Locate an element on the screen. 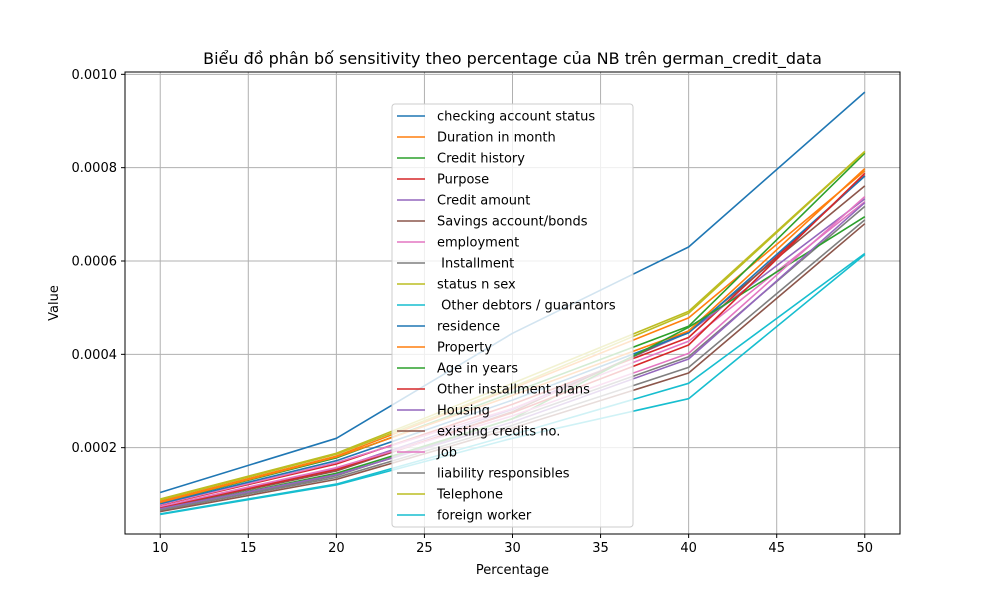 The width and height of the screenshot is (1000, 604). y-axis-ticks: 0.0002 0.0004 0.0006 0.0008 0.0010 is located at coordinates (98, 262).